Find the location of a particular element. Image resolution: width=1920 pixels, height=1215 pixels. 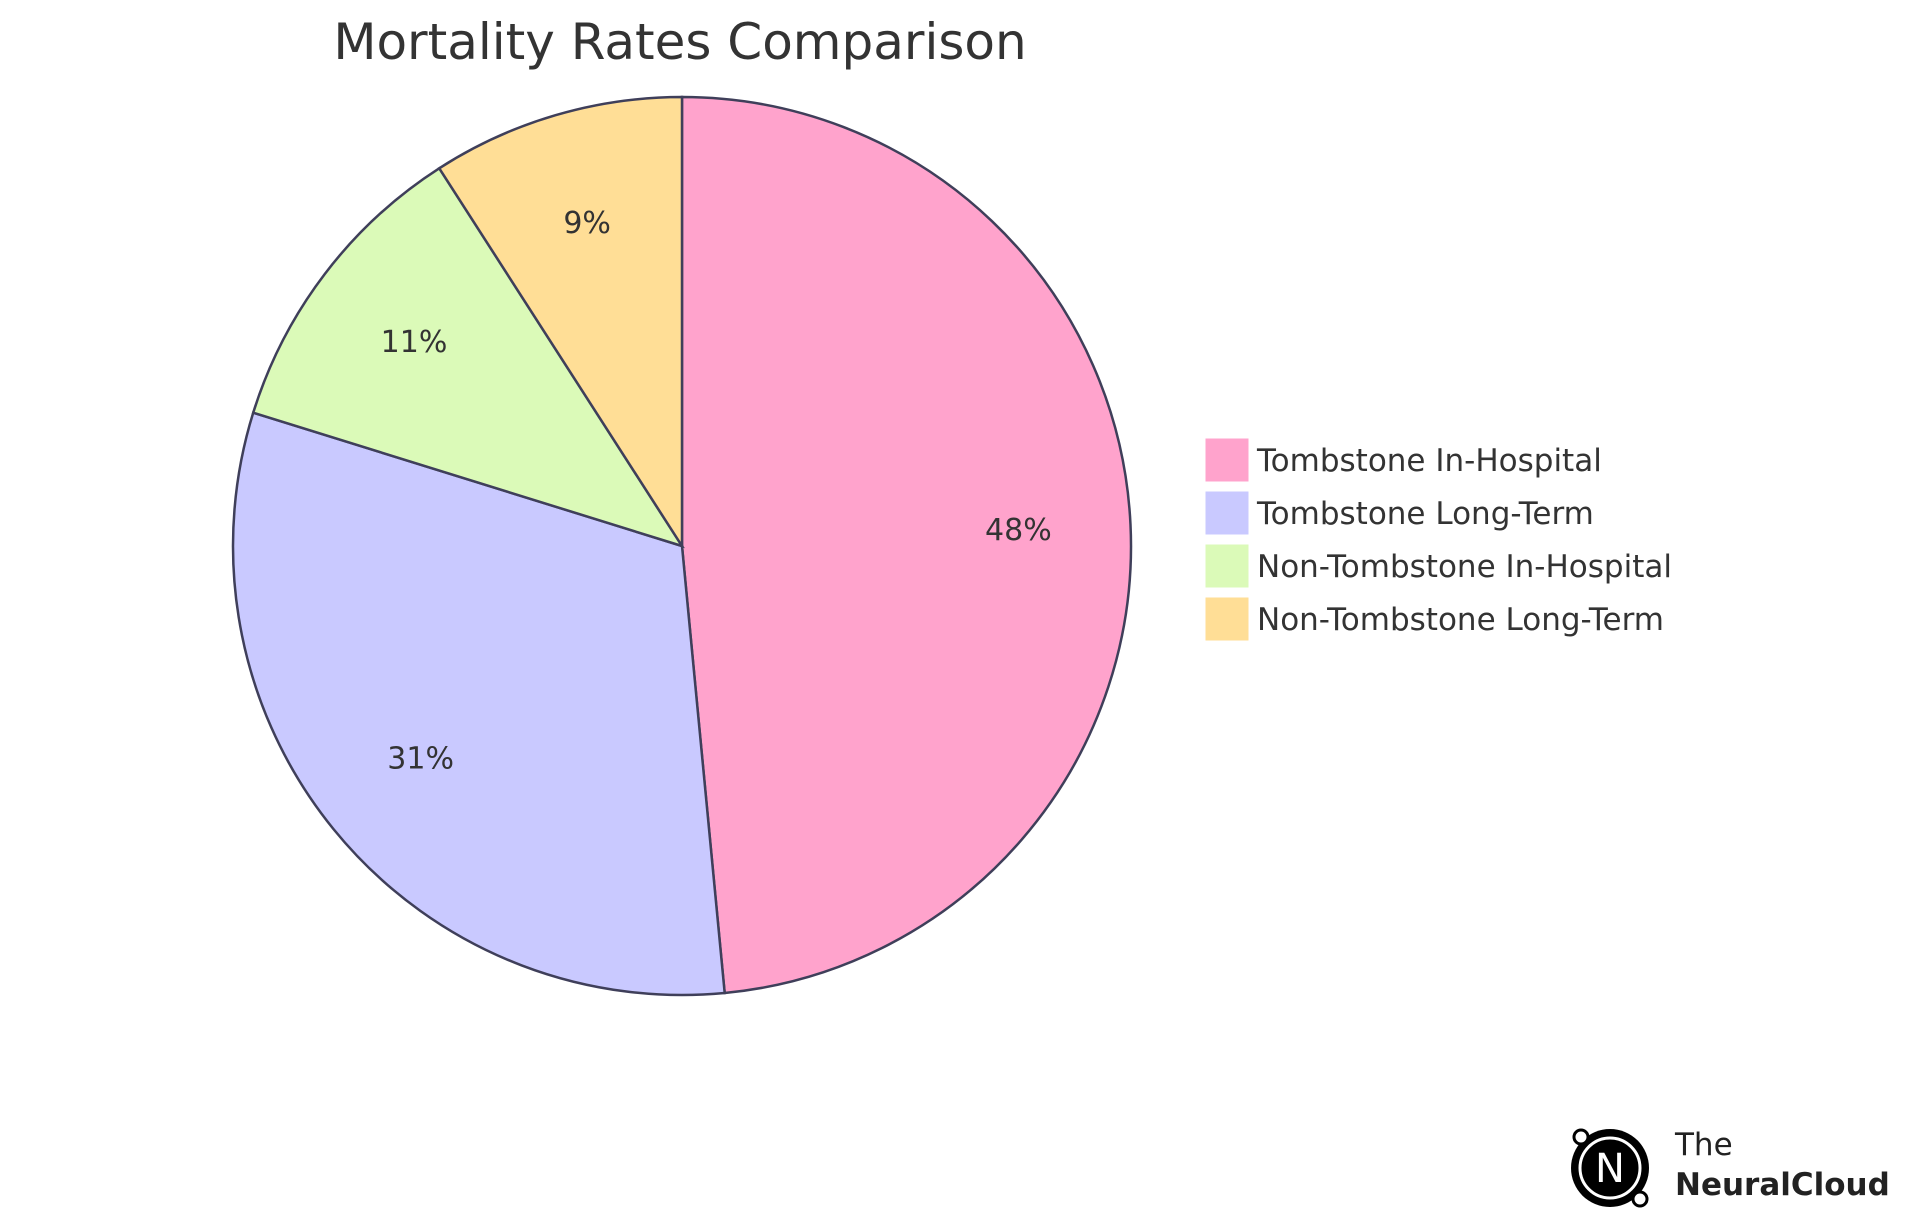

slice-label-2: 31% is located at coordinates (420, 758).